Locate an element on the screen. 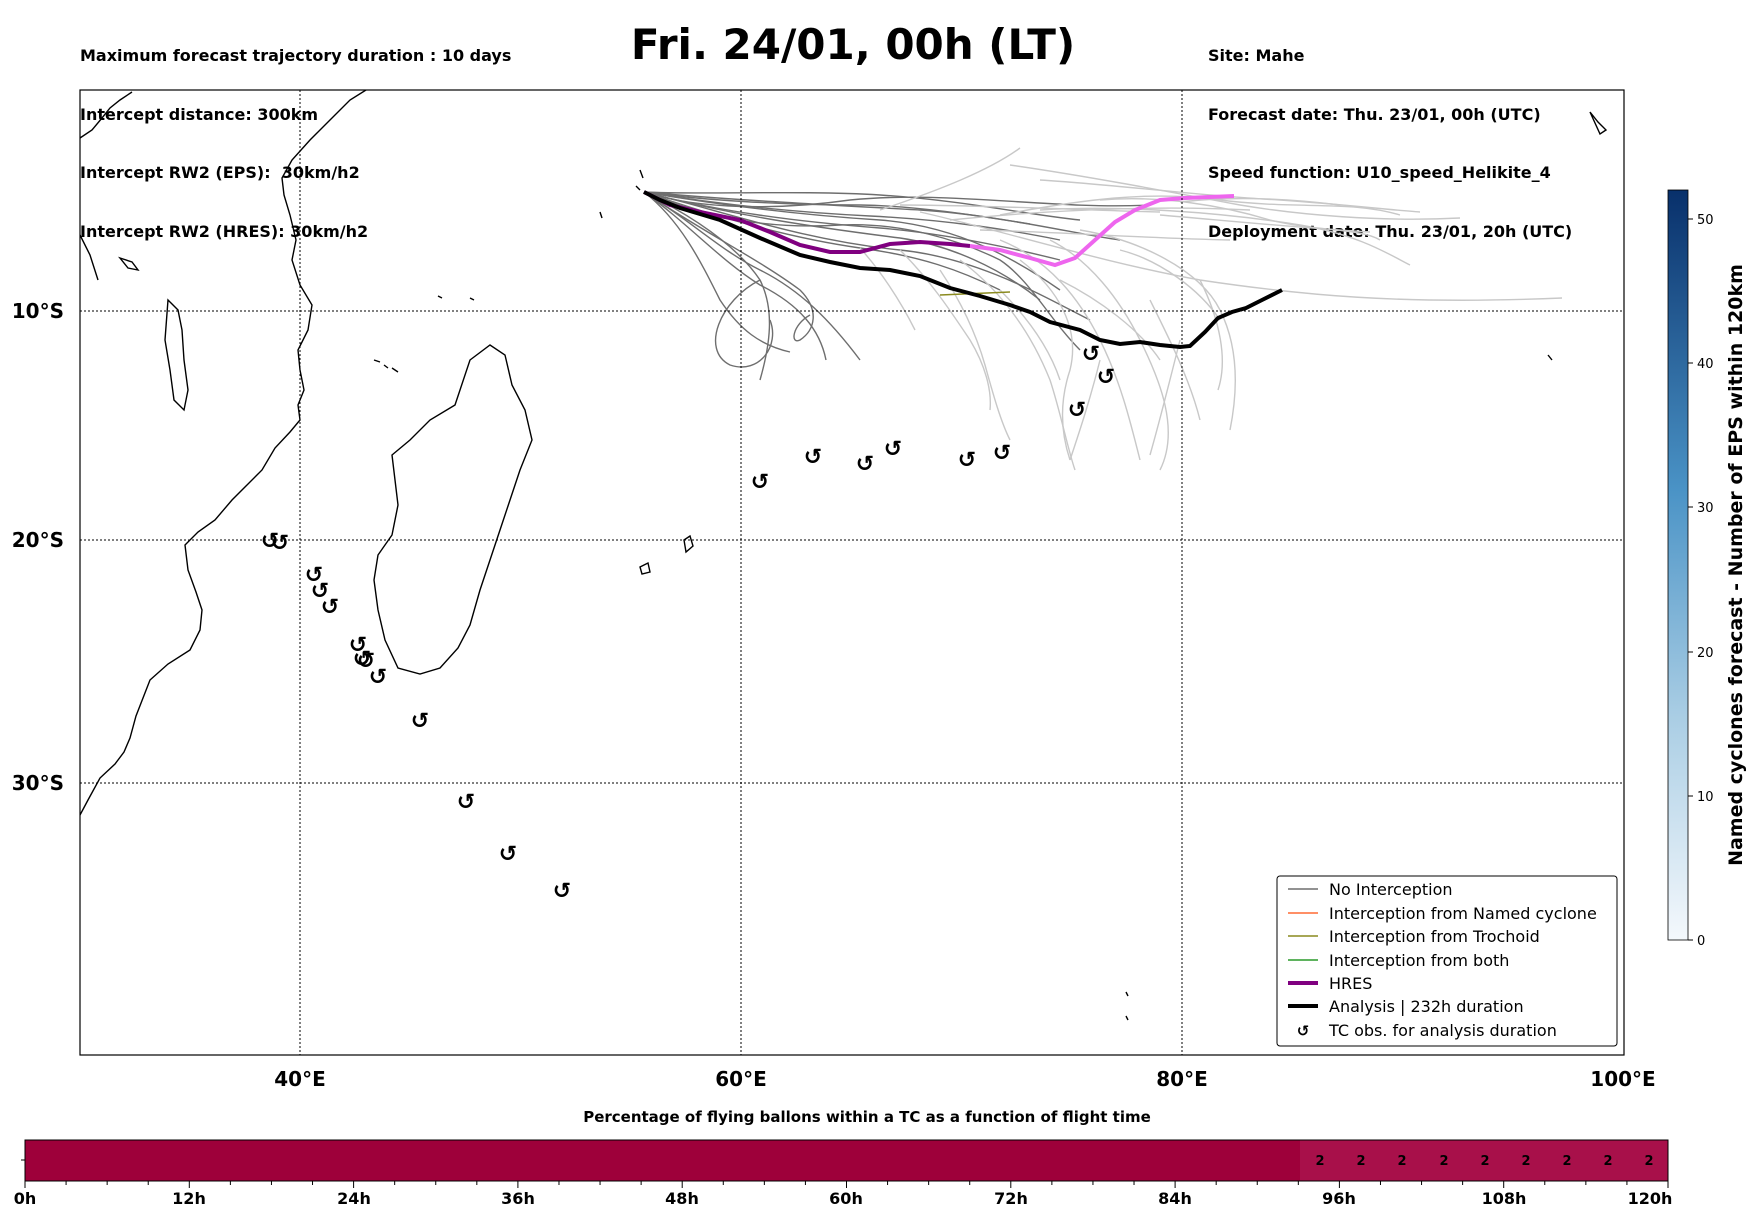 The image size is (1752, 1213). flight-tick-108h: 108h is located at coordinates (1504, 1198).